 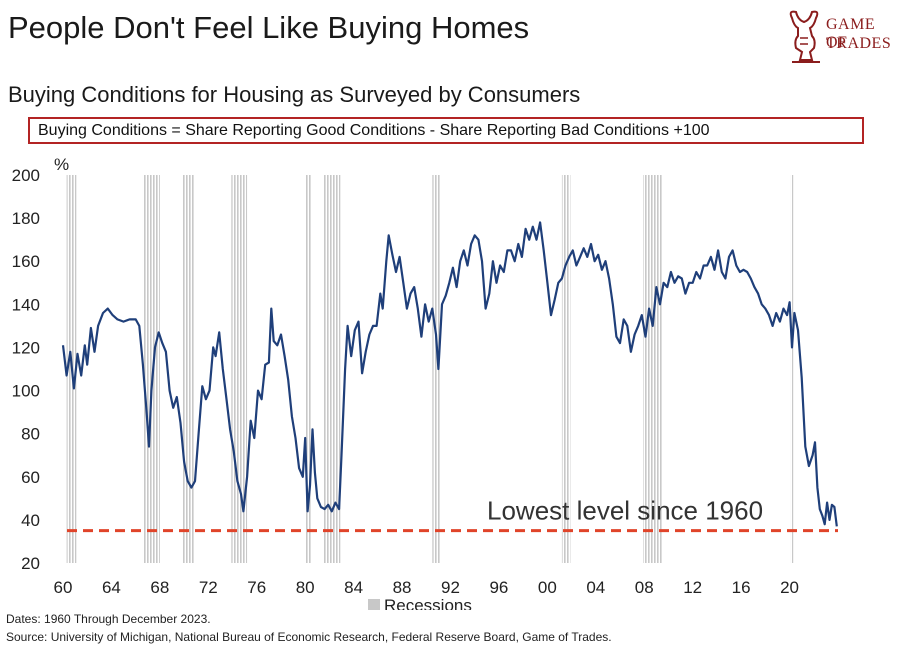 What do you see at coordinates (804, 36) in the screenshot?
I see `bull-icon` at bounding box center [804, 36].